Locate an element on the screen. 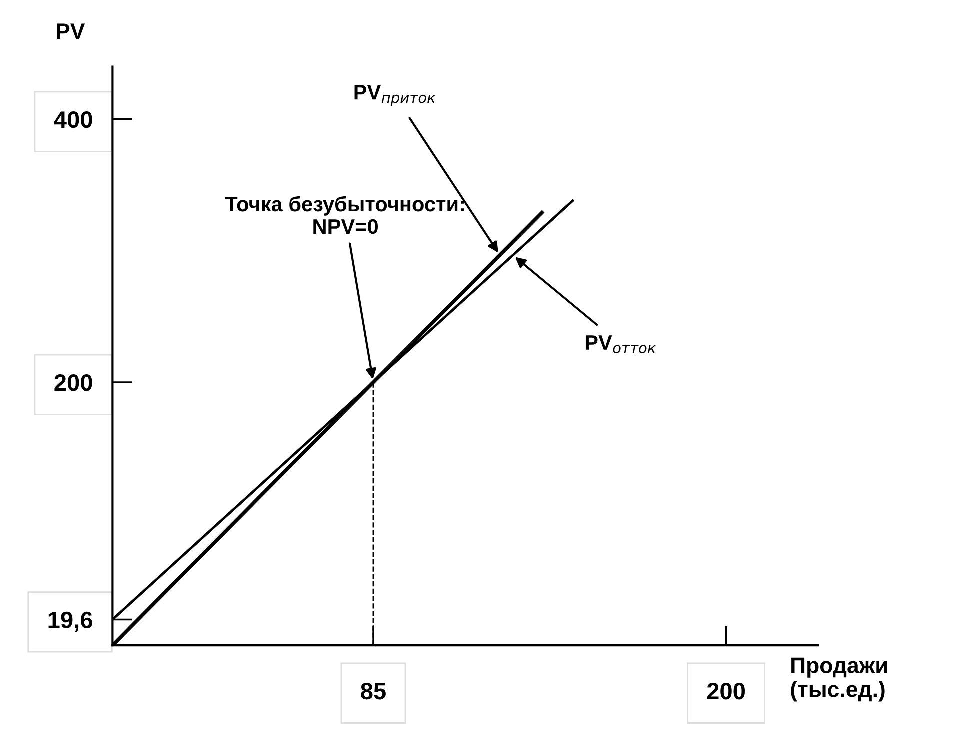 This screenshot has height=742, width=980. text: PV$_{отток}$ is located at coordinates (621, 345).